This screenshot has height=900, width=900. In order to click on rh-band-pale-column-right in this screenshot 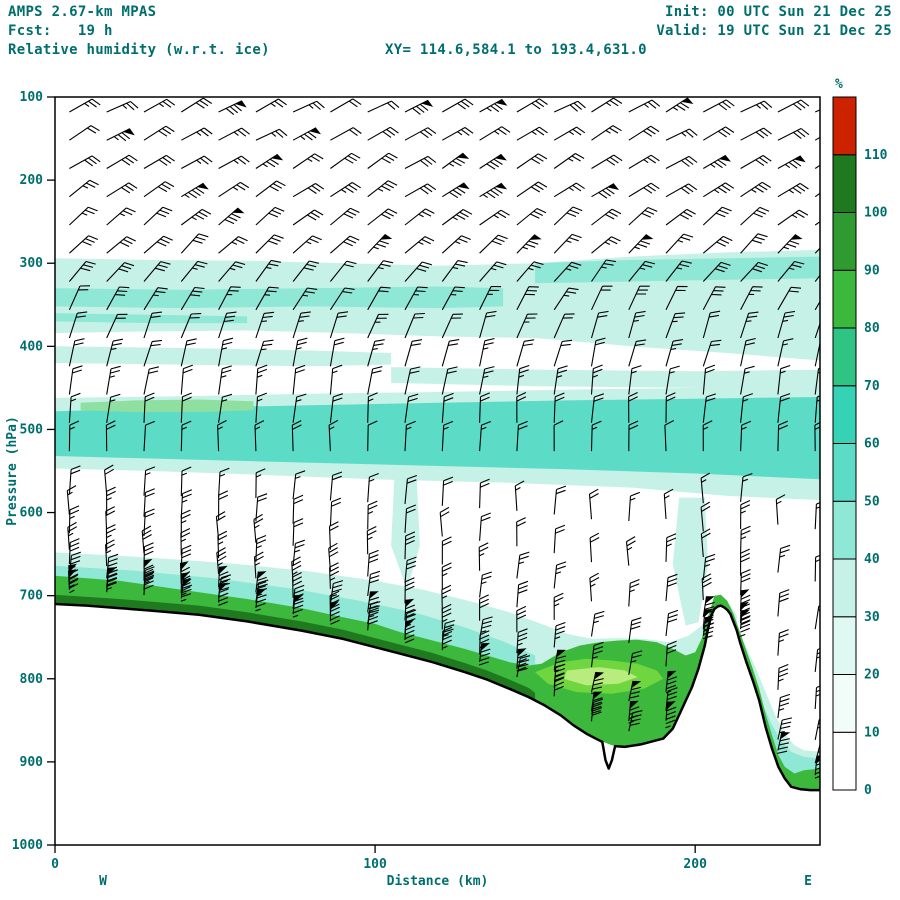, I will do `click(690, 561)`.